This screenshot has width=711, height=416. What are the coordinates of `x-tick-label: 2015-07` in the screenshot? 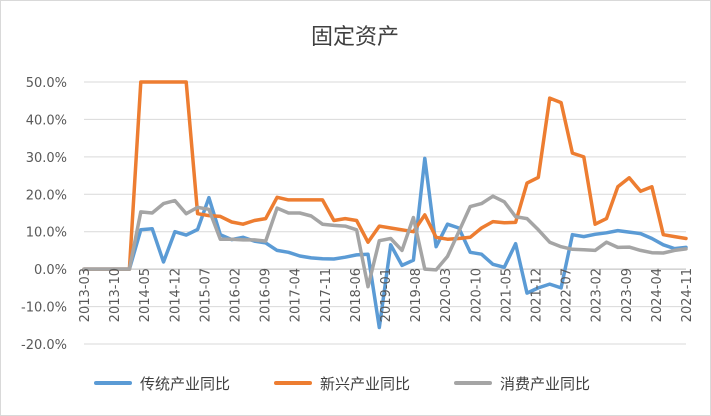 It's located at (205, 295).